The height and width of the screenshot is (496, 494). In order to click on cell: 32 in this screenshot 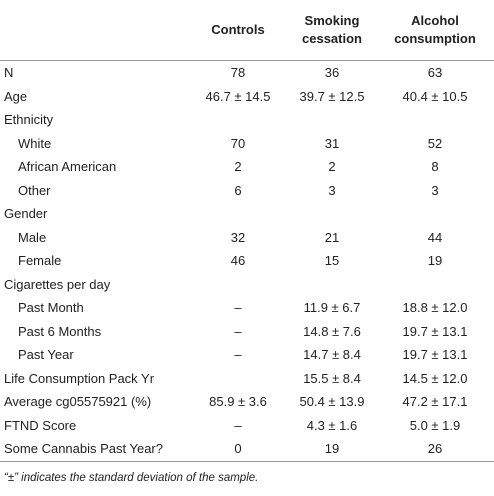, I will do `click(238, 237)`.